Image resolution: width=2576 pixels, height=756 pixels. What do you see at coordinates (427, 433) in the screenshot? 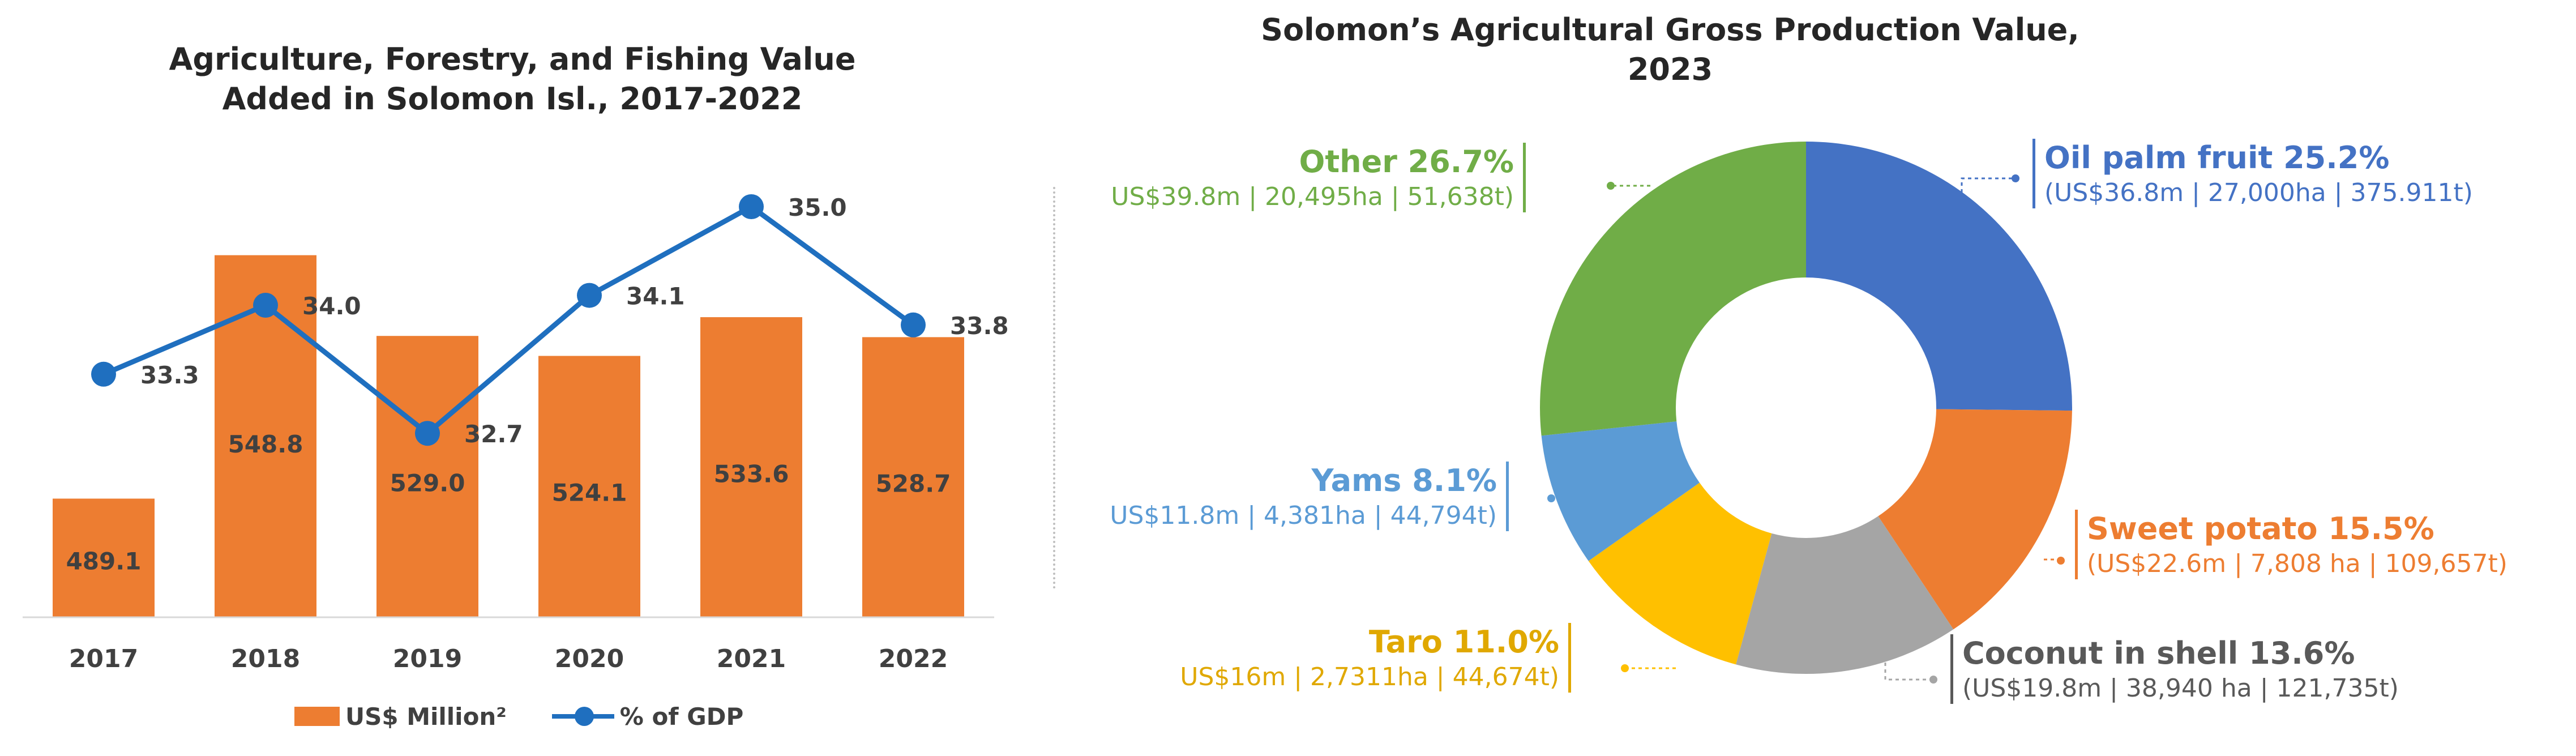
I see `gdp-point-2019` at bounding box center [427, 433].